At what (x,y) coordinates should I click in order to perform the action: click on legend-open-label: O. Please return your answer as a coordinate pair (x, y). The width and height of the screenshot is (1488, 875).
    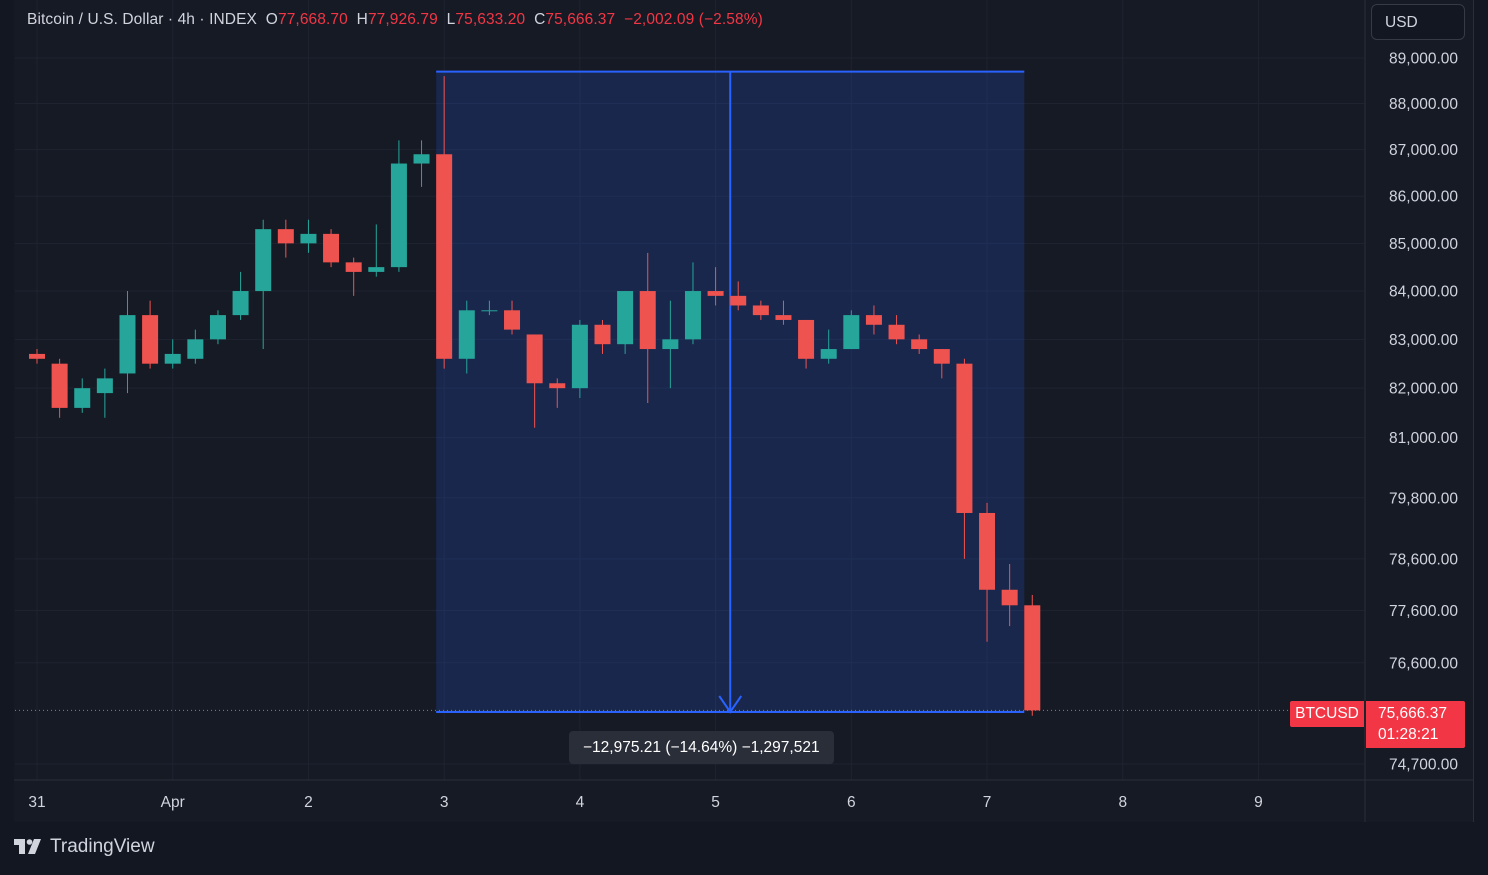
    Looking at the image, I should click on (271, 19).